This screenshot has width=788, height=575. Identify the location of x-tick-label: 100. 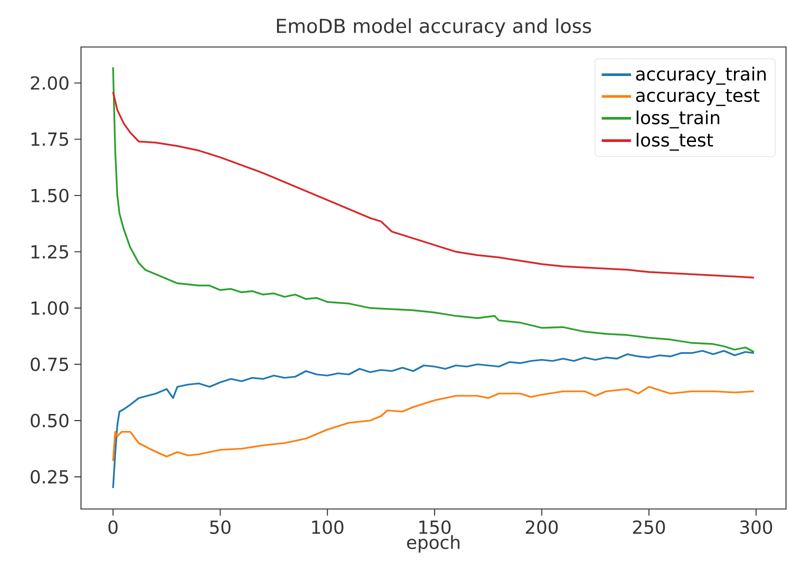
(328, 527).